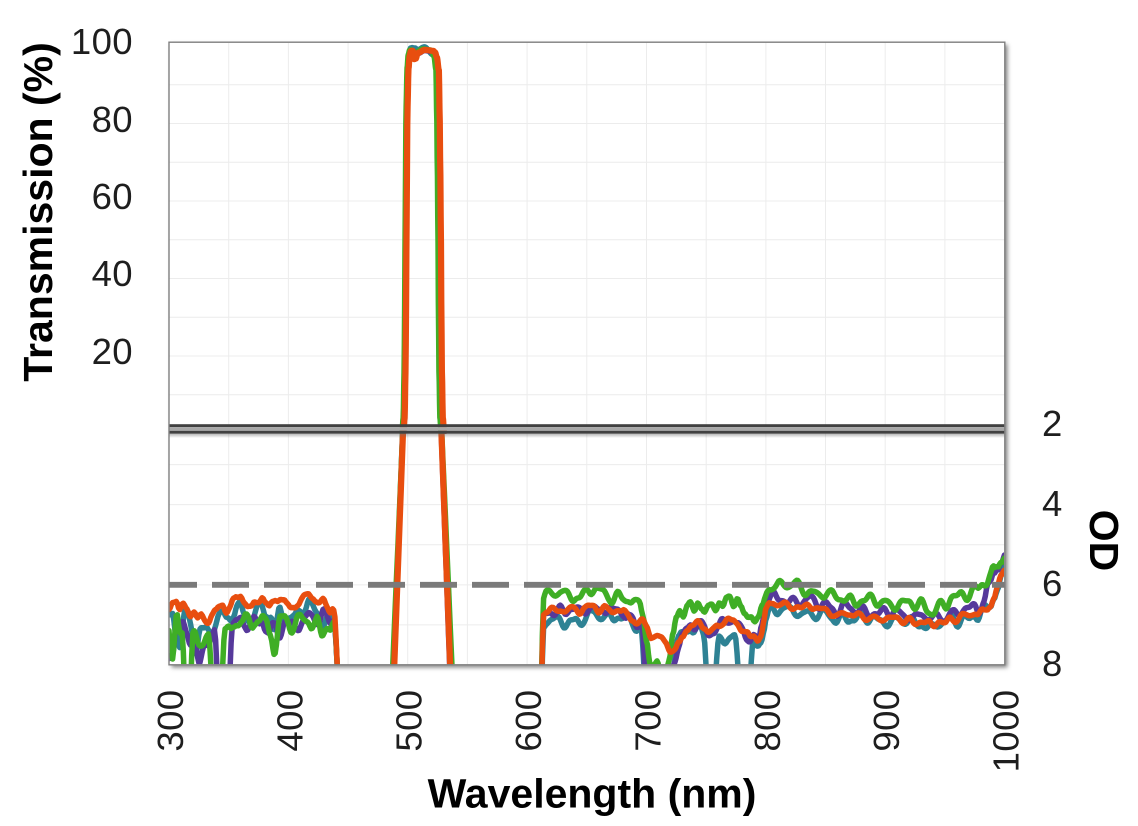 This screenshot has width=1138, height=826. Describe the element at coordinates (38, 211) in the screenshot. I see `svg-text: Transmission (%)` at that location.